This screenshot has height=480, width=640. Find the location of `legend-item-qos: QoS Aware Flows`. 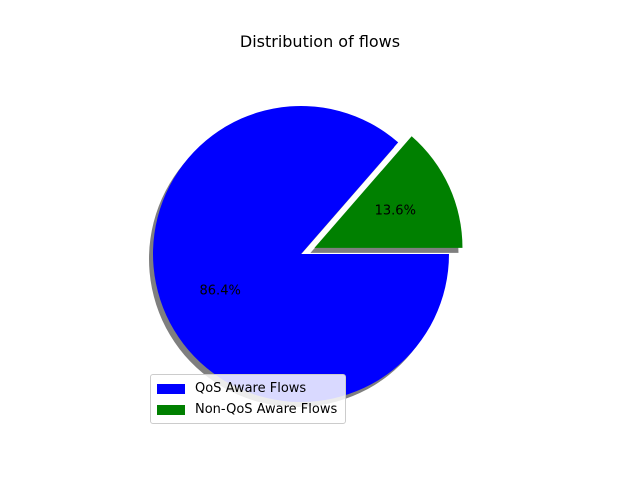

legend-item-qos: QoS Aware Flows is located at coordinates (247, 388).